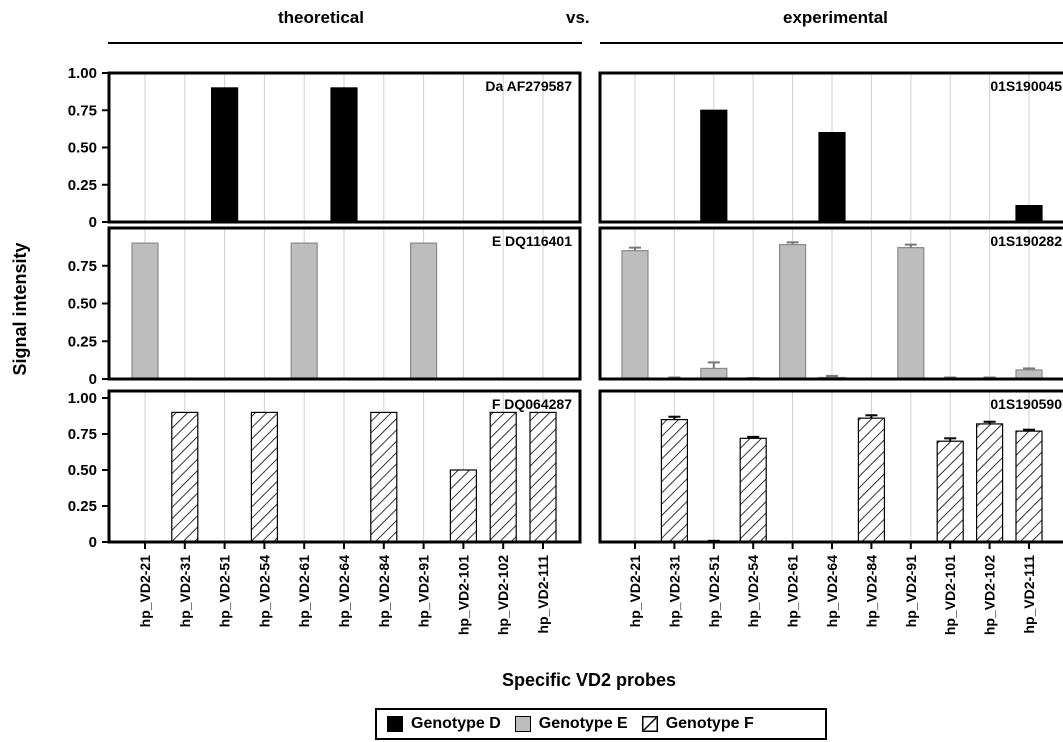 This screenshot has height=742, width=1063. I want to click on header-rule-theoretical, so click(345, 43).